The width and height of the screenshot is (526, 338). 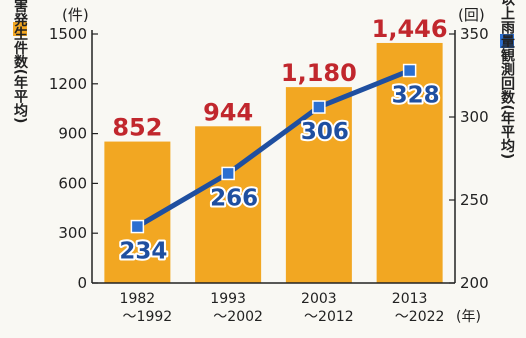 What do you see at coordinates (75, 15) in the screenshot?
I see `left-axis-unit: (件)` at bounding box center [75, 15].